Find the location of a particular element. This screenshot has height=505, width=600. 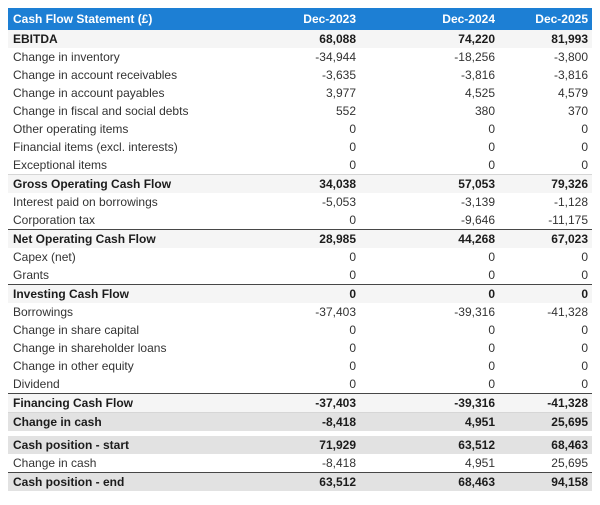

row-label: Other operating items is located at coordinates (71, 129).